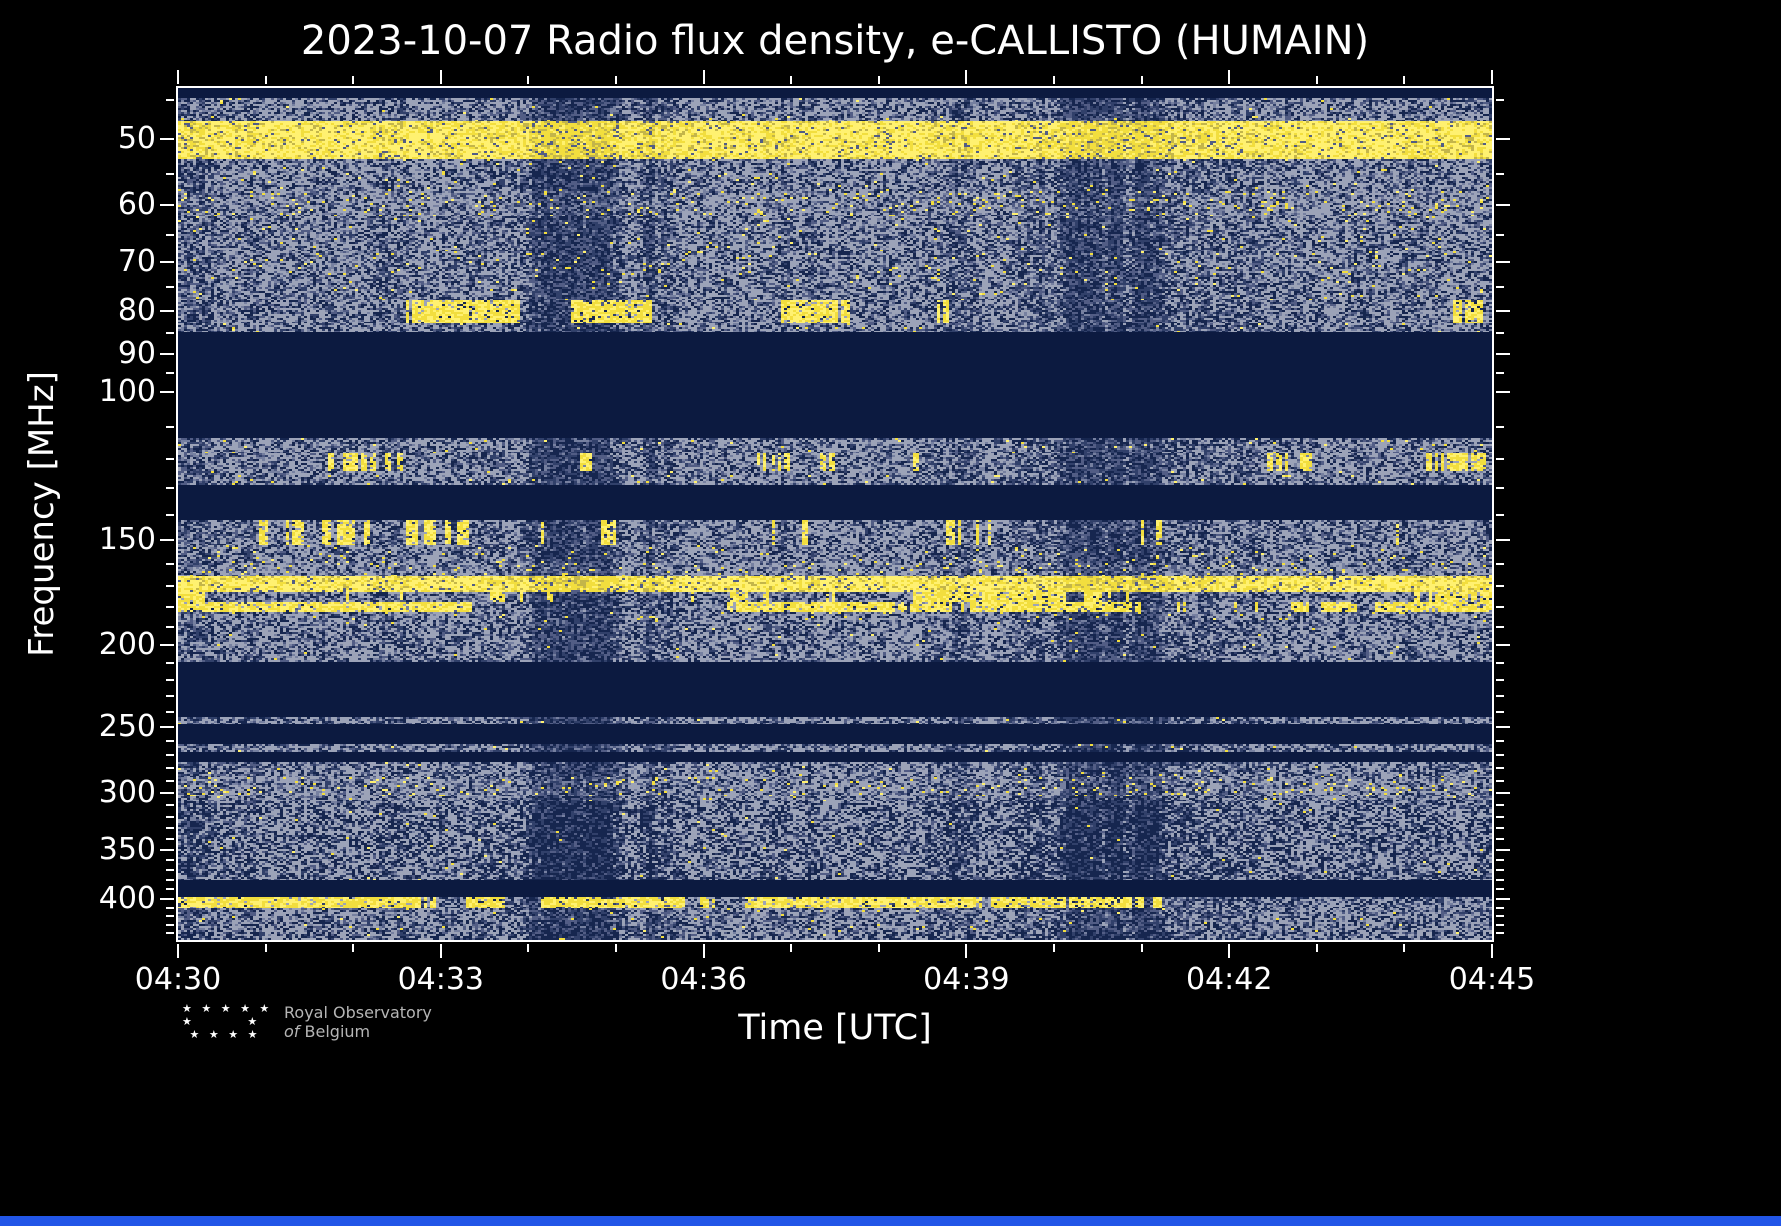 The height and width of the screenshot is (1226, 1781). Describe the element at coordinates (127, 793) in the screenshot. I see `y-tick-label: 300` at that location.